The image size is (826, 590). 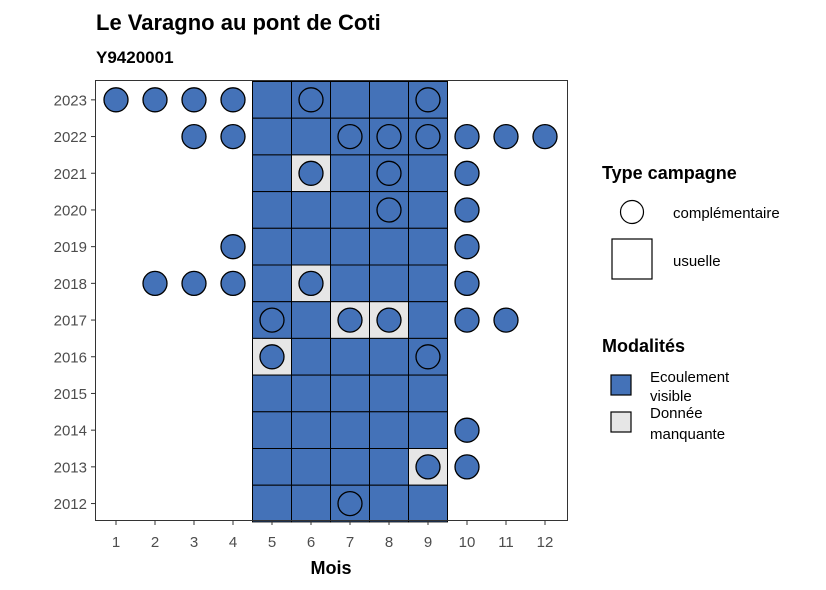 What do you see at coordinates (70, 100) in the screenshot?
I see `y-tick-label: 2023` at bounding box center [70, 100].